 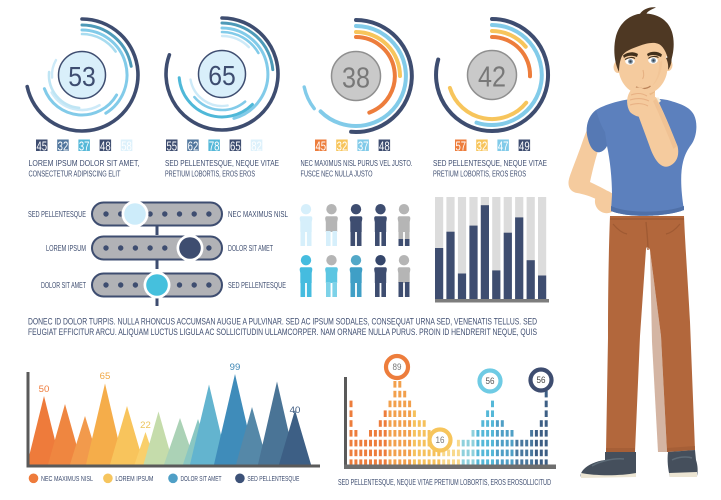 I want to click on svg-text: 78, so click(x=214, y=145).